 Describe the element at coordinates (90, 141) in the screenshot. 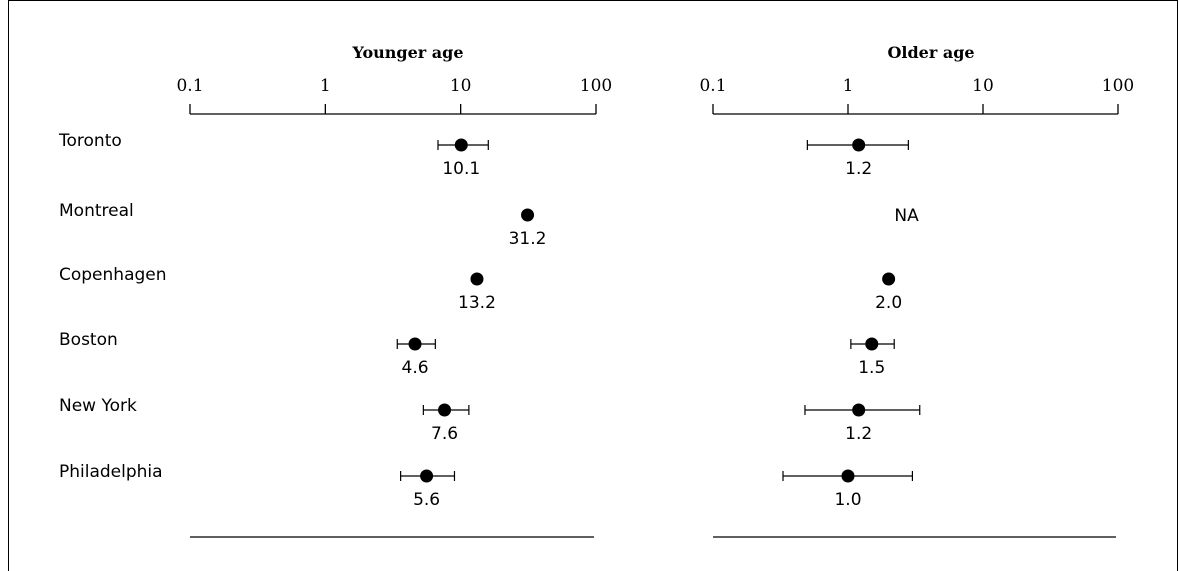

I see `row-label-toronto: Toronto` at that location.